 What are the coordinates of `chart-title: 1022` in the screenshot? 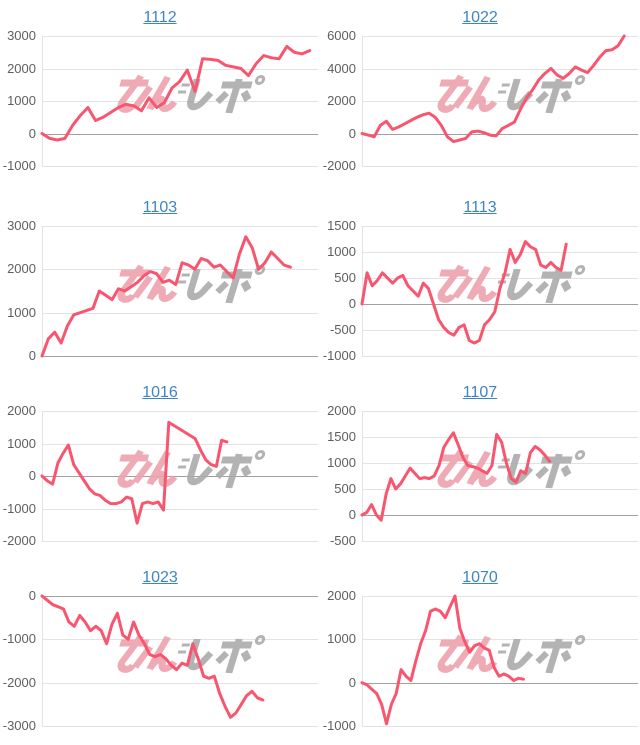 It's located at (480, 14).